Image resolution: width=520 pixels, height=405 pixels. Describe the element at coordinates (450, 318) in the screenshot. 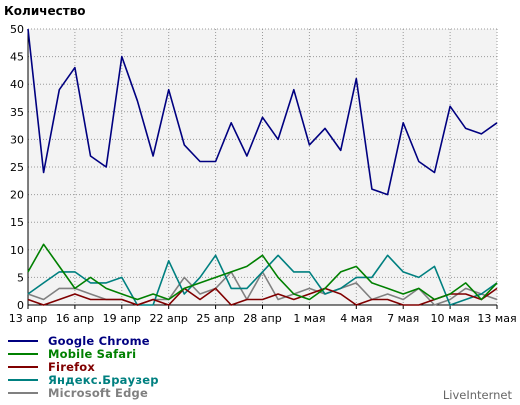

I see `x-tick-label: 10 мая` at that location.